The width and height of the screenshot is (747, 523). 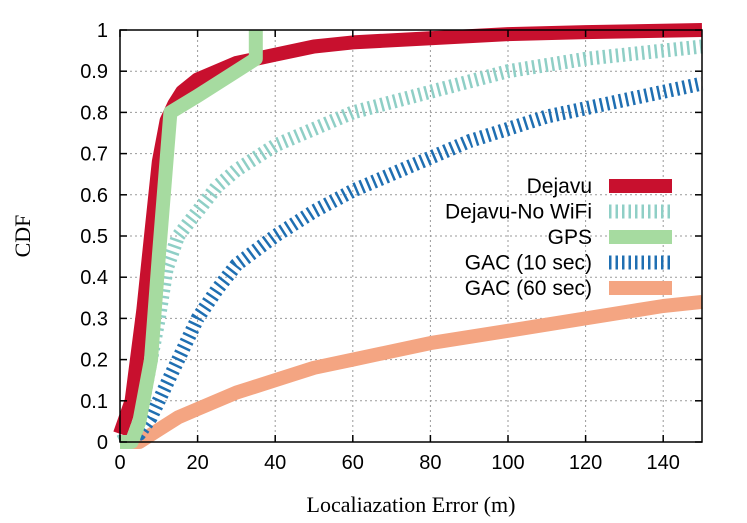 What do you see at coordinates (559, 186) in the screenshot?
I see `legend-label: Dejavu` at bounding box center [559, 186].